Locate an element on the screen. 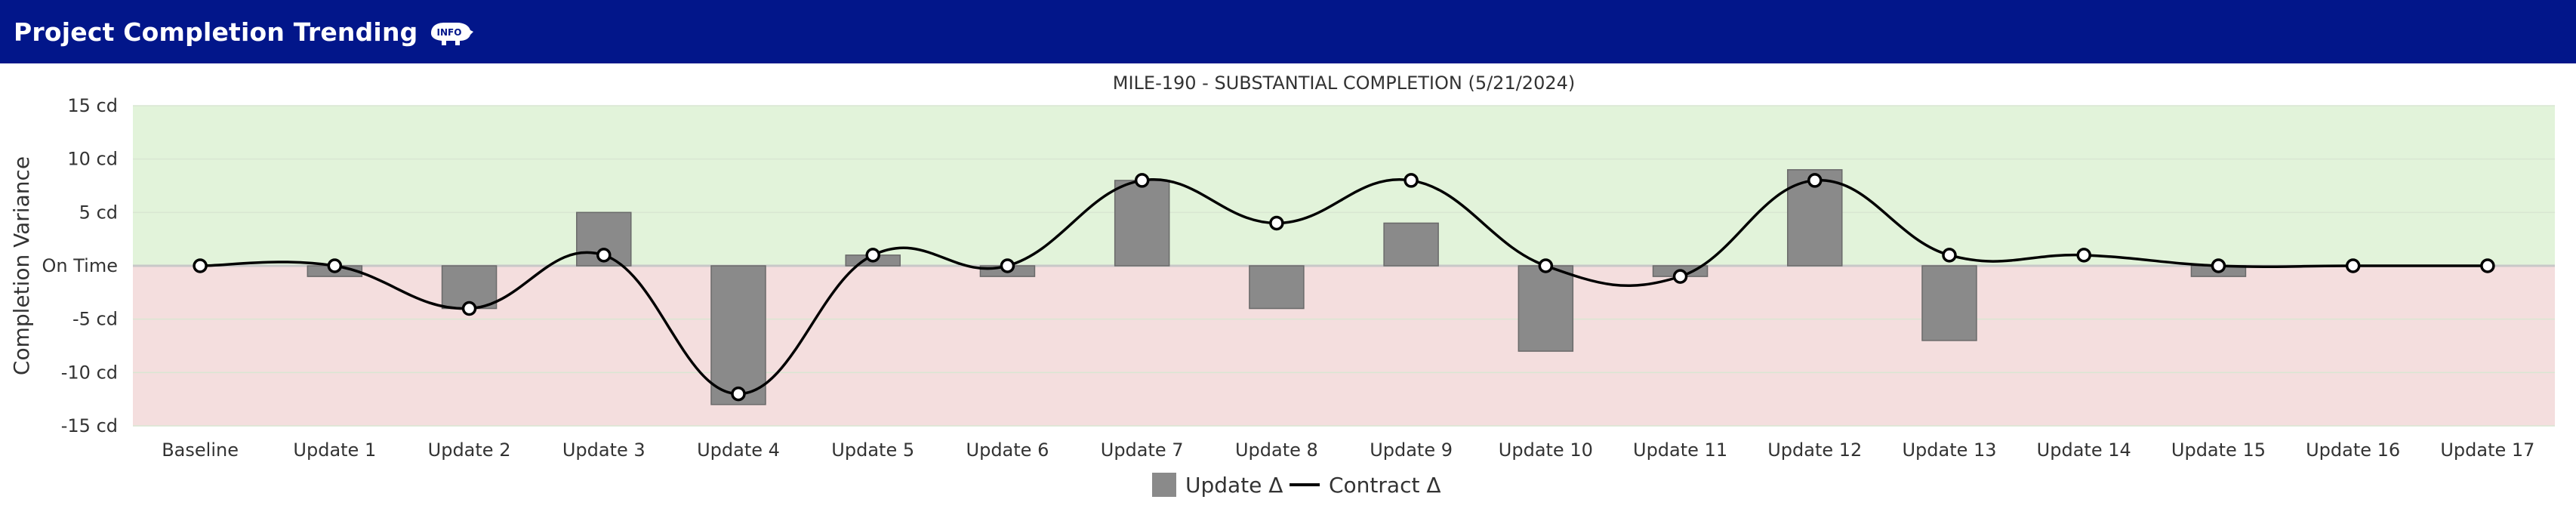 The image size is (2576, 518). x-tick-label: Update 5 is located at coordinates (873, 450).